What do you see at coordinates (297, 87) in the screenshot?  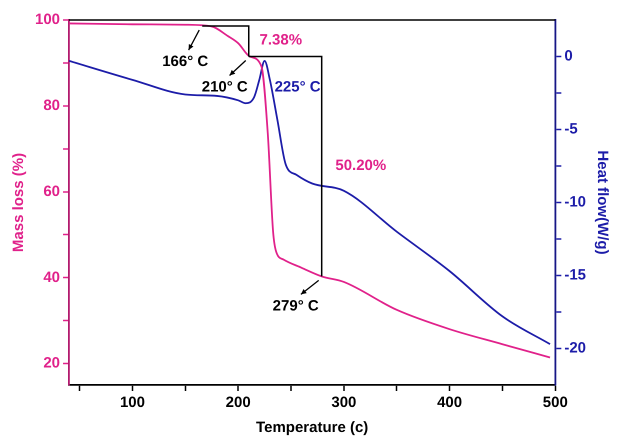 I see `annotation: 225° C` at bounding box center [297, 87].